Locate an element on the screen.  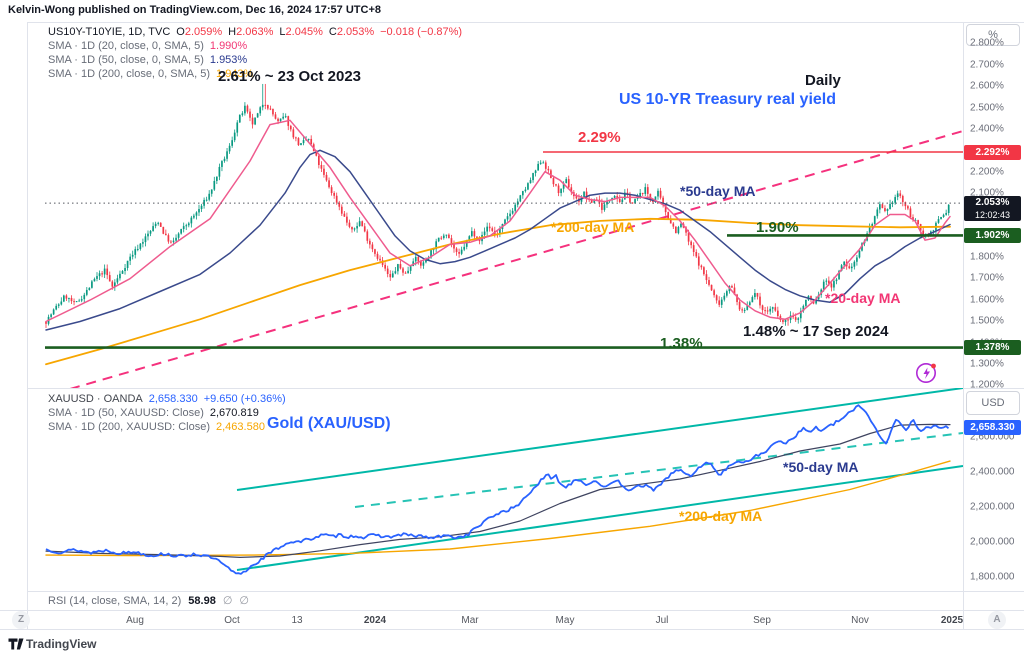
axis-tick: 1,800.000 is located at coordinates (992, 577).